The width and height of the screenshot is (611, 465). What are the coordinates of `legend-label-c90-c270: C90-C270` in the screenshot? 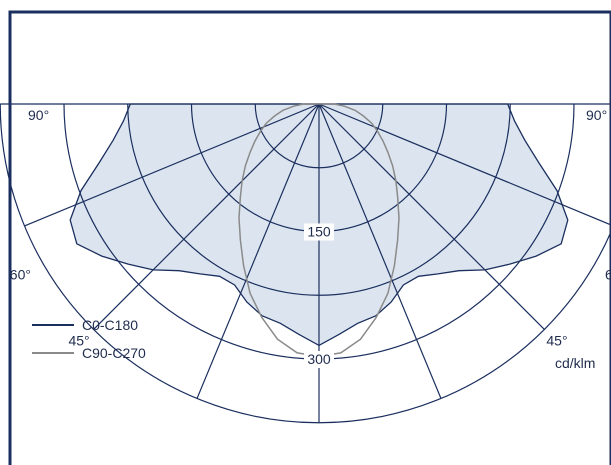 It's located at (114, 353).